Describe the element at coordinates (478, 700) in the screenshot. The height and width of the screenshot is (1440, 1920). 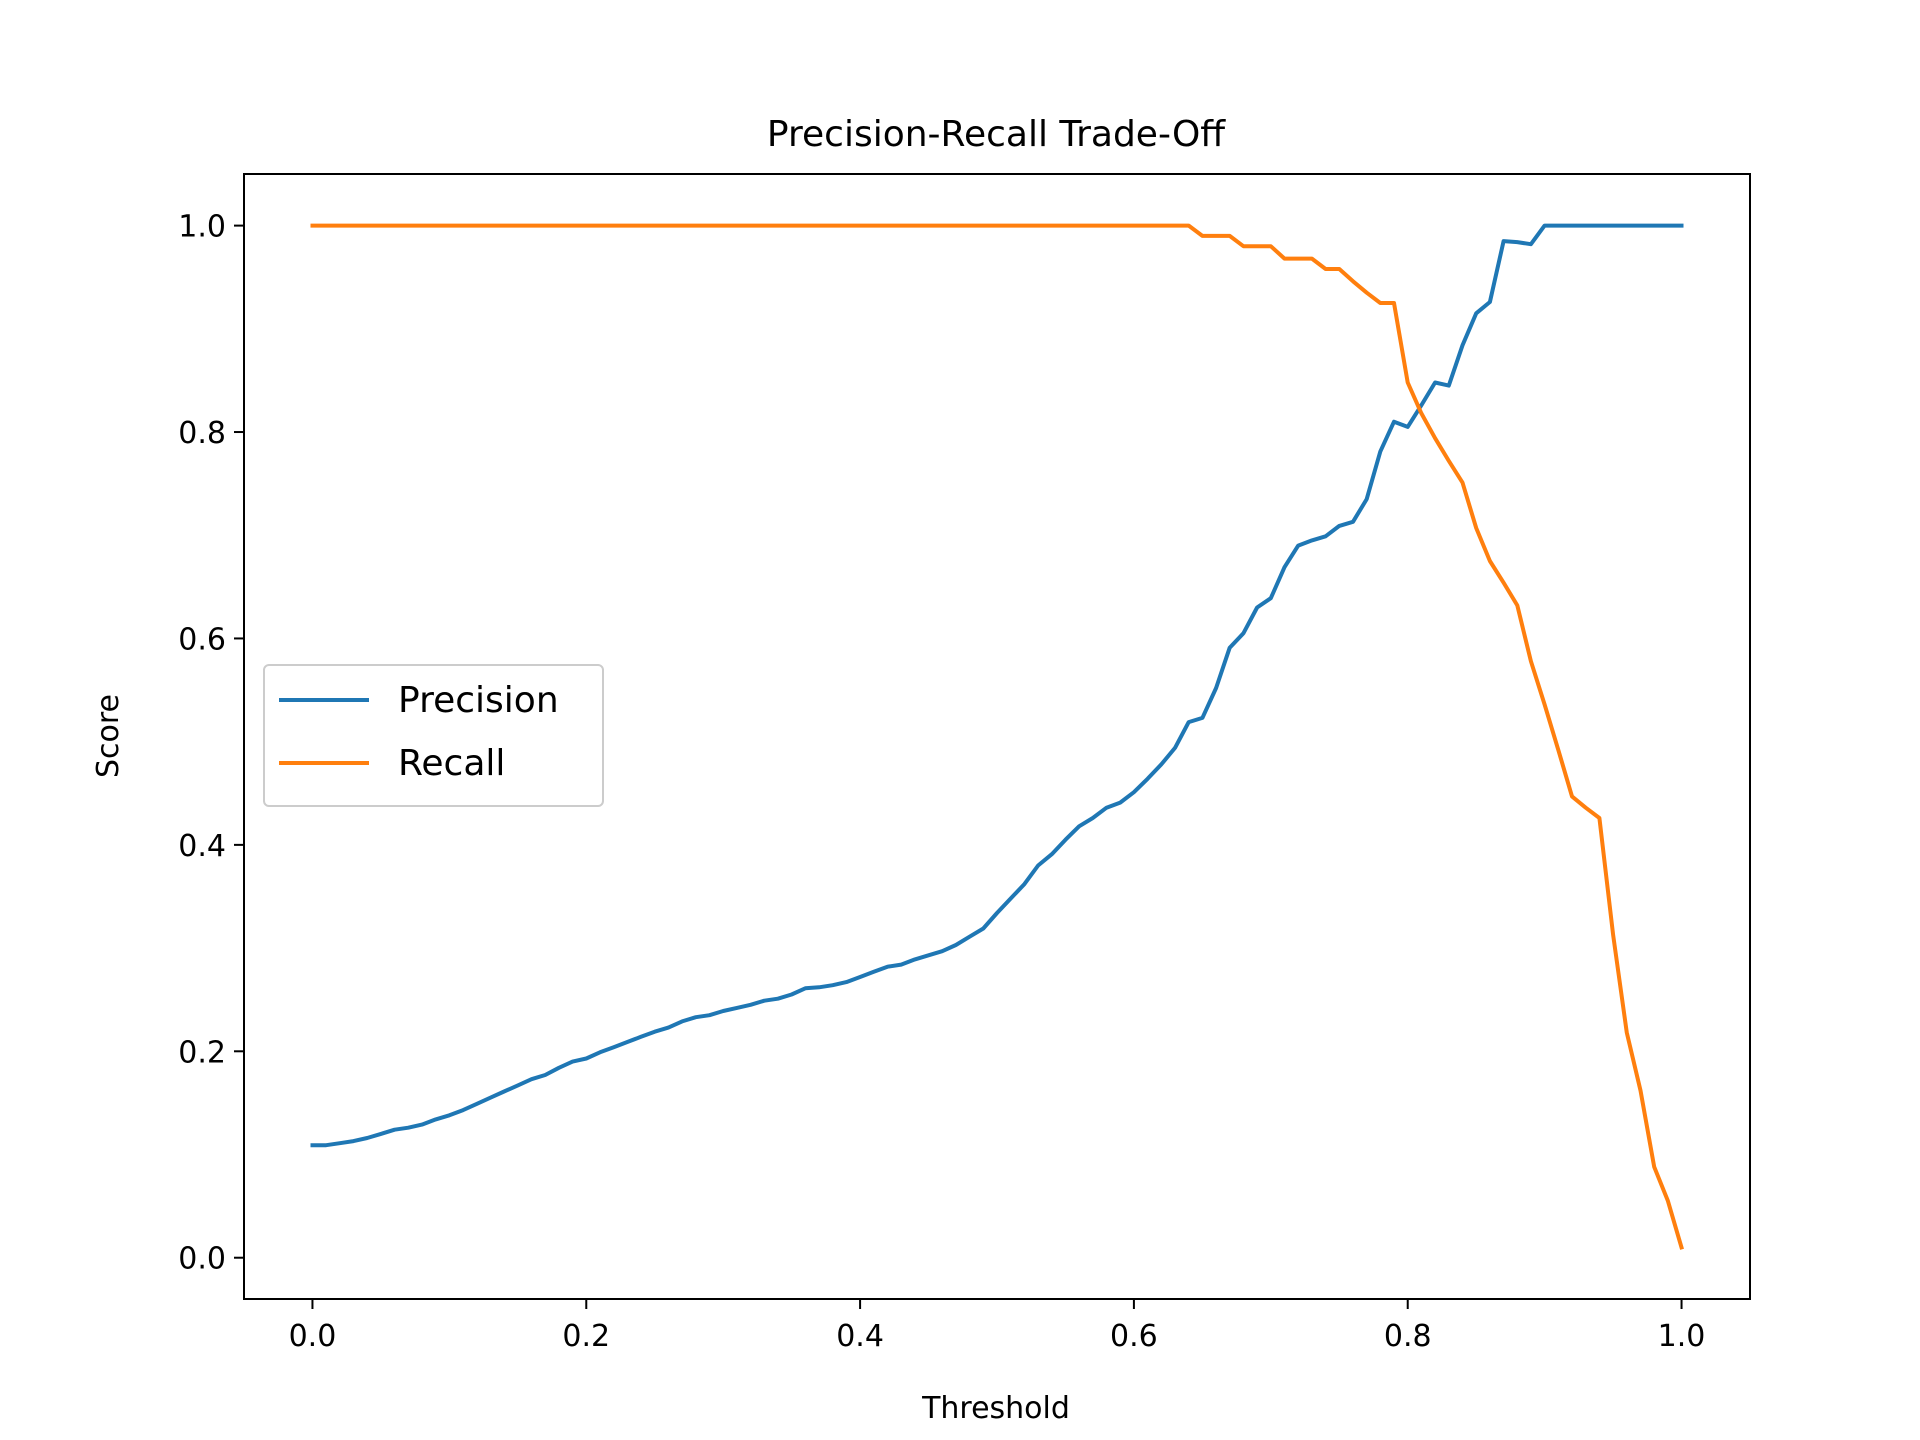
I see `legend-precision-label: Precision` at that location.